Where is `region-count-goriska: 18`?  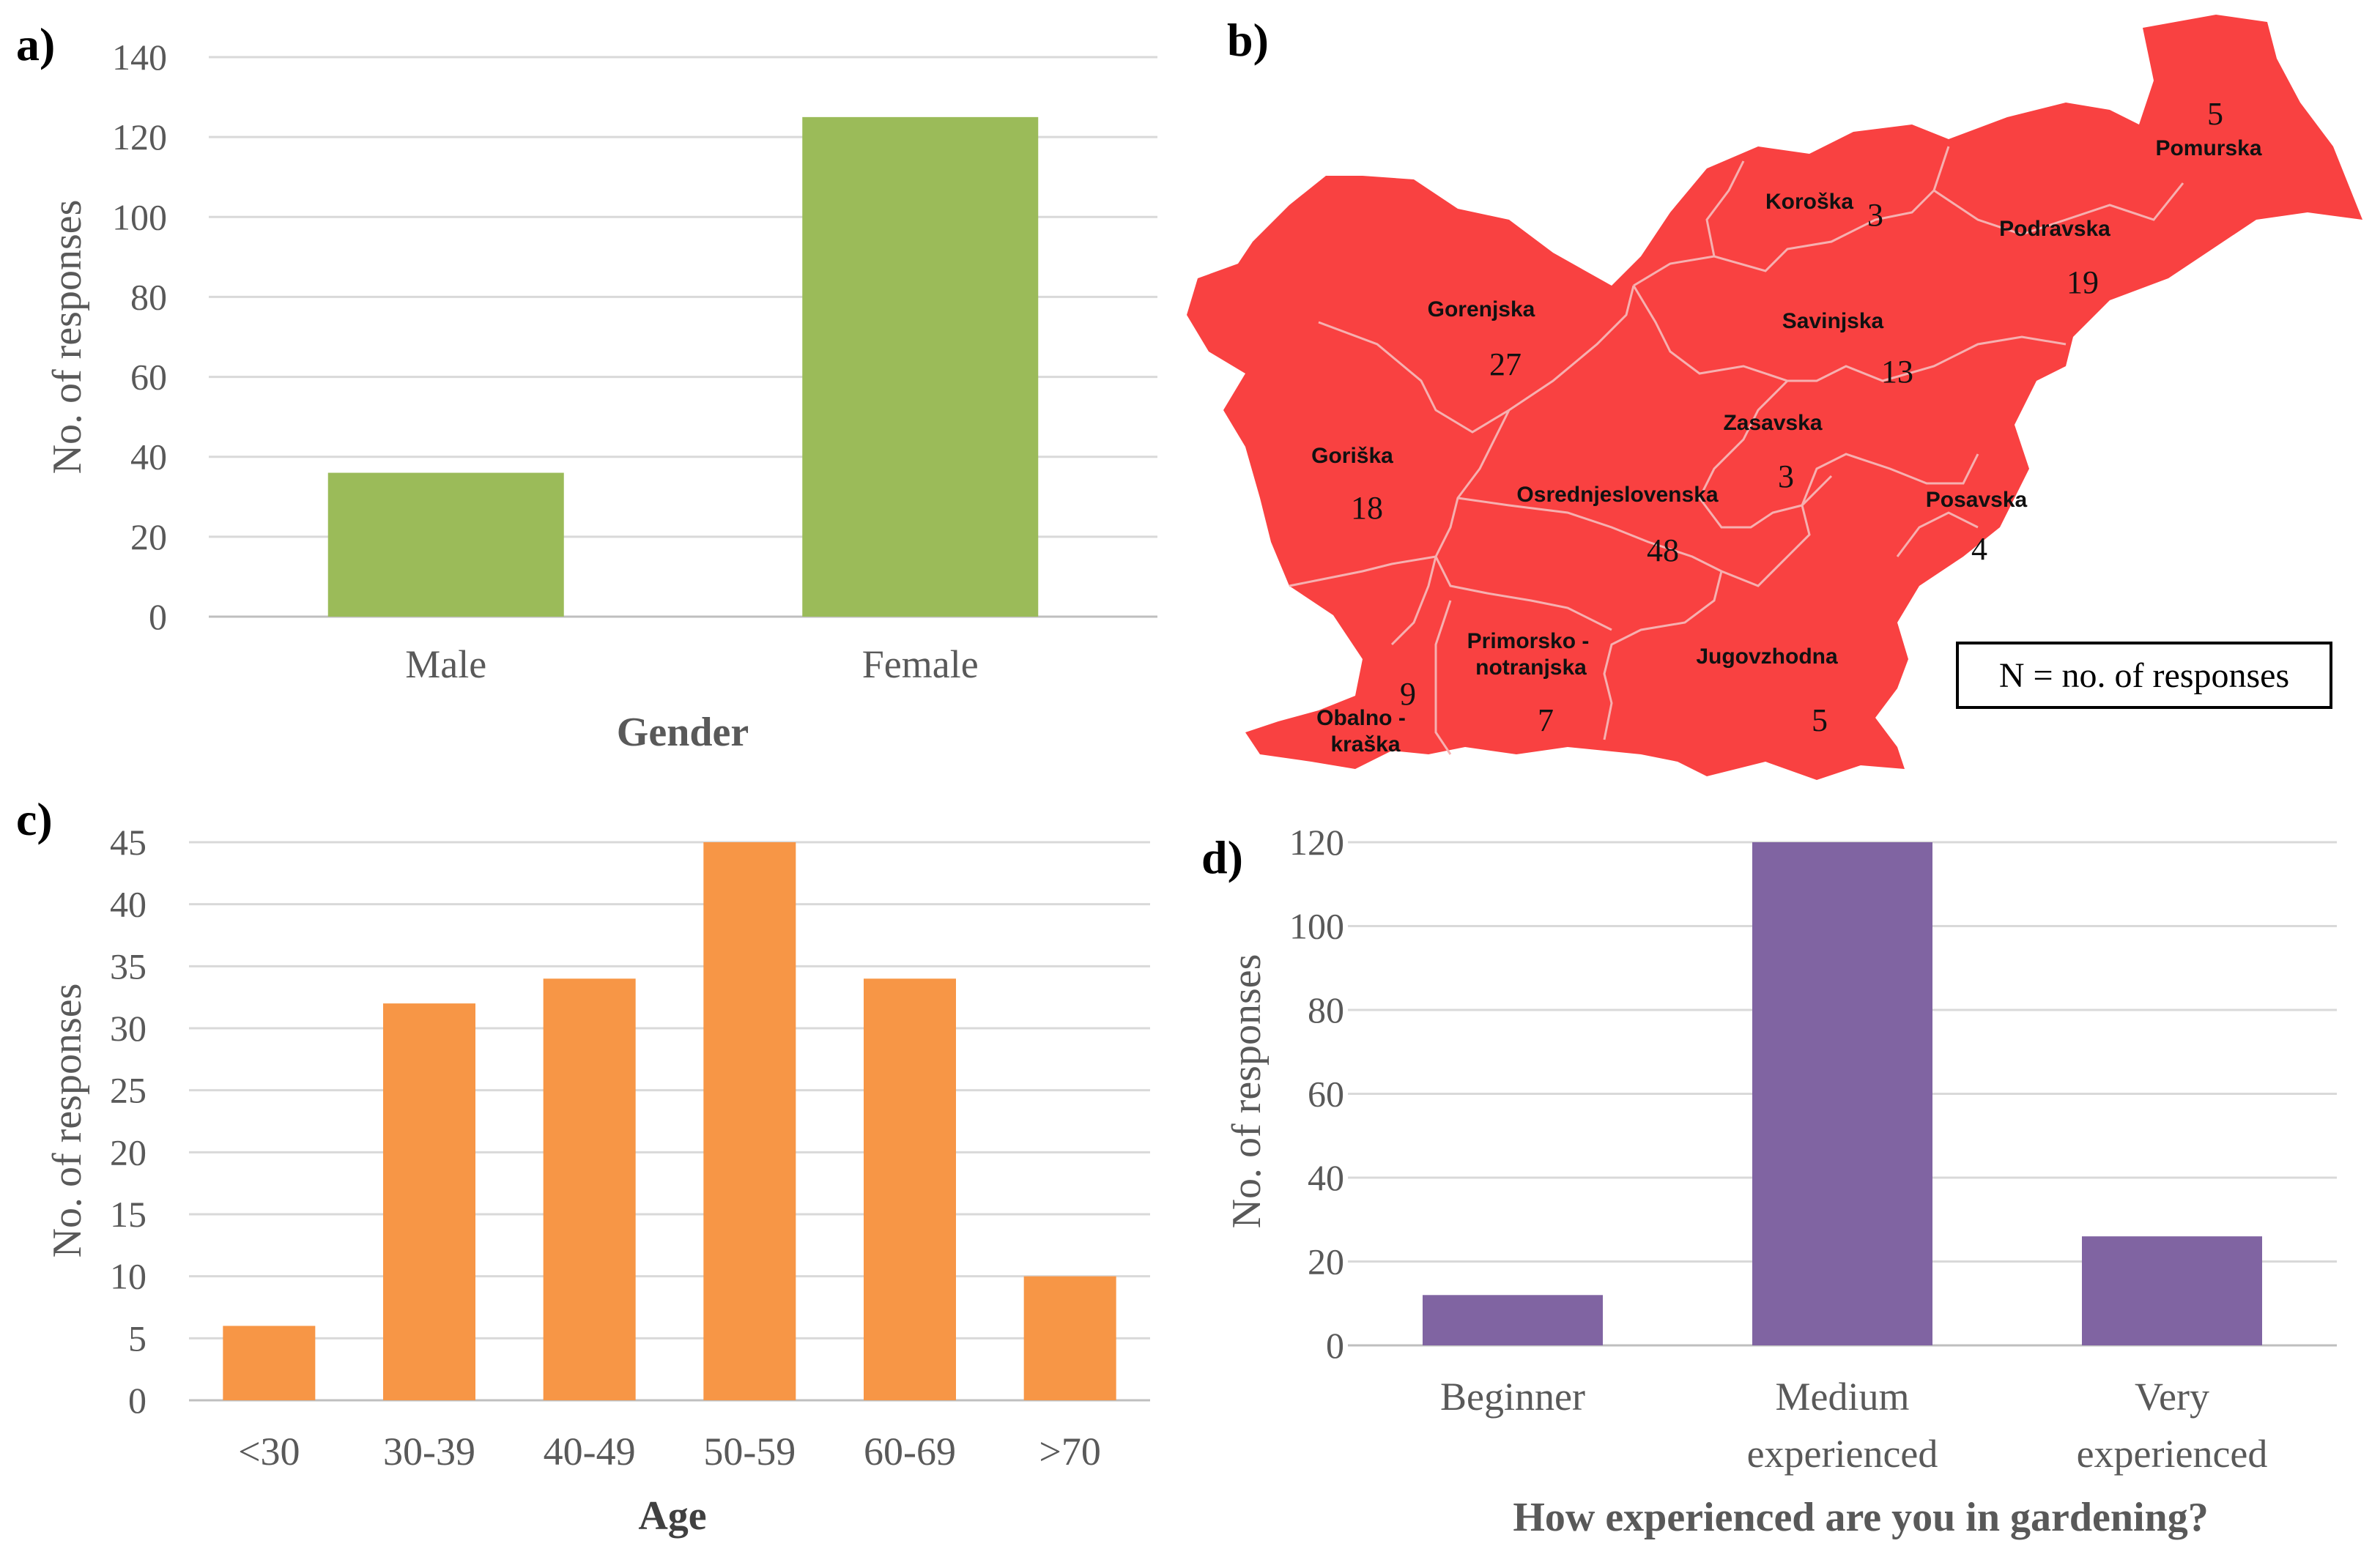 region-count-goriska: 18 is located at coordinates (1367, 508).